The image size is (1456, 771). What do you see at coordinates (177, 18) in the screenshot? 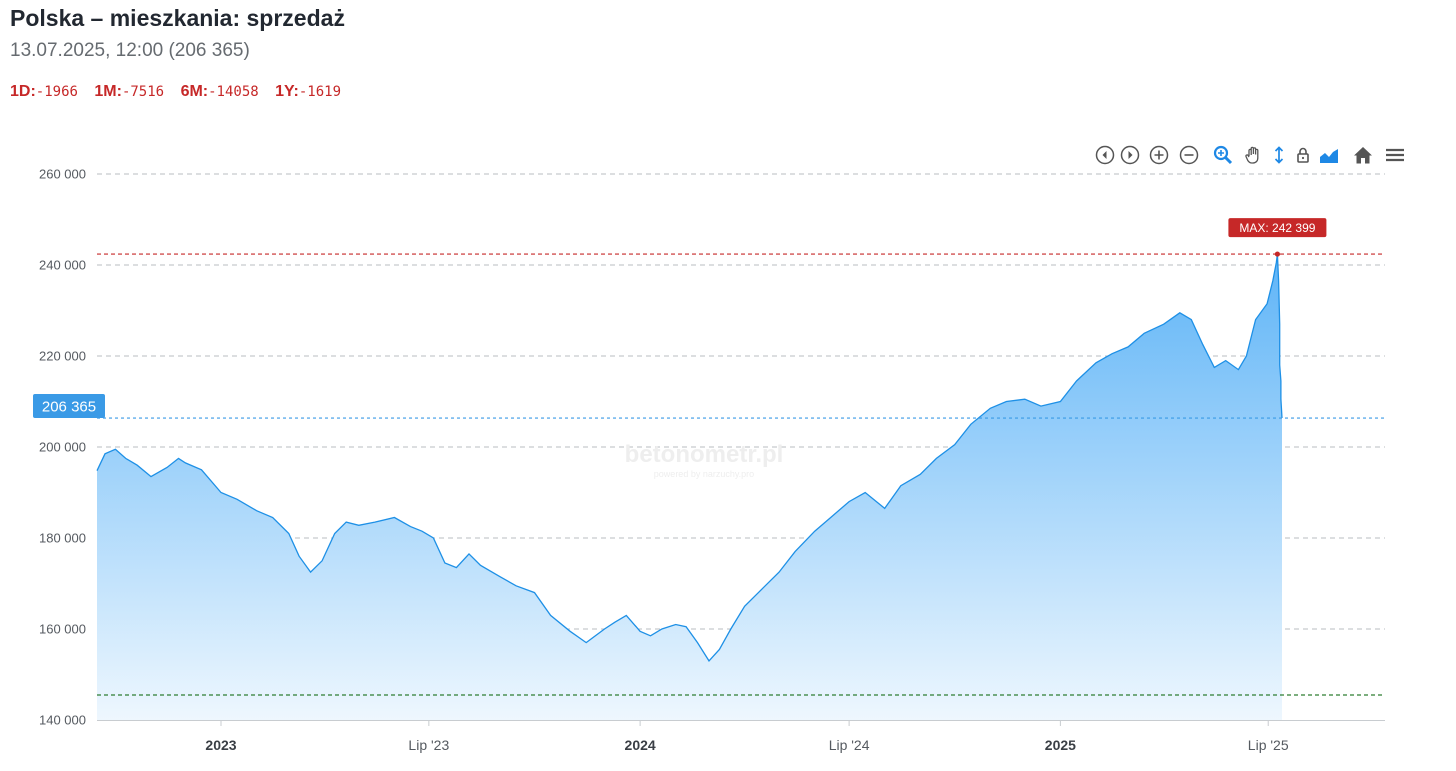
I see `page-title: Polska – mieszkania: sprzedaż` at bounding box center [177, 18].